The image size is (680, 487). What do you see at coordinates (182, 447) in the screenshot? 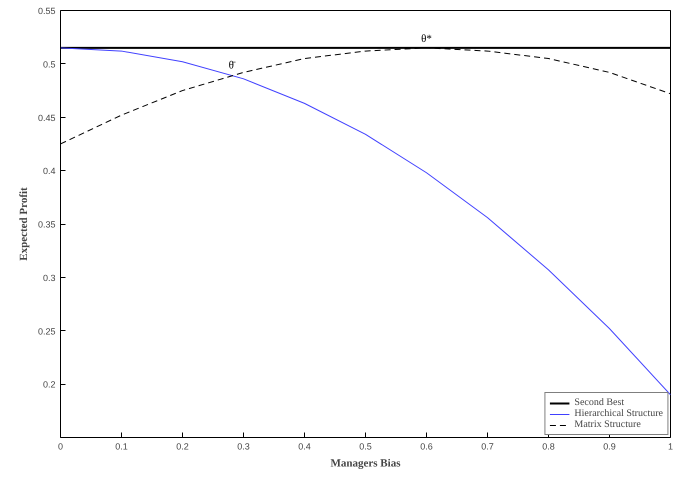
I see `x-tick-label: 0.2` at bounding box center [182, 447].